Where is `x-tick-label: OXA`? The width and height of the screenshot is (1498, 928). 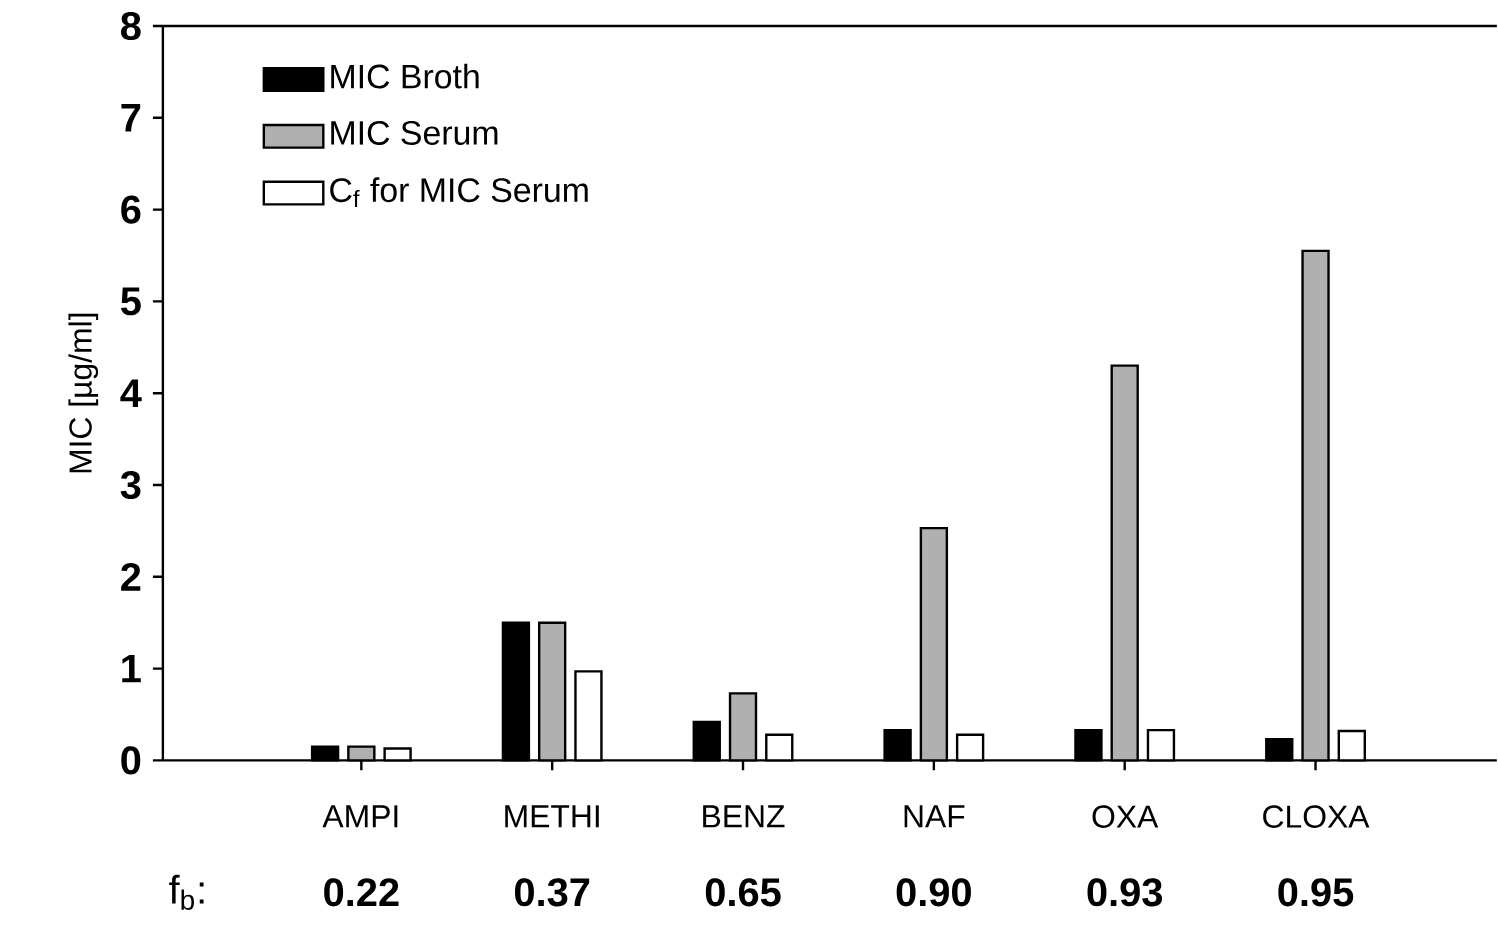 x-tick-label: OXA is located at coordinates (1125, 816).